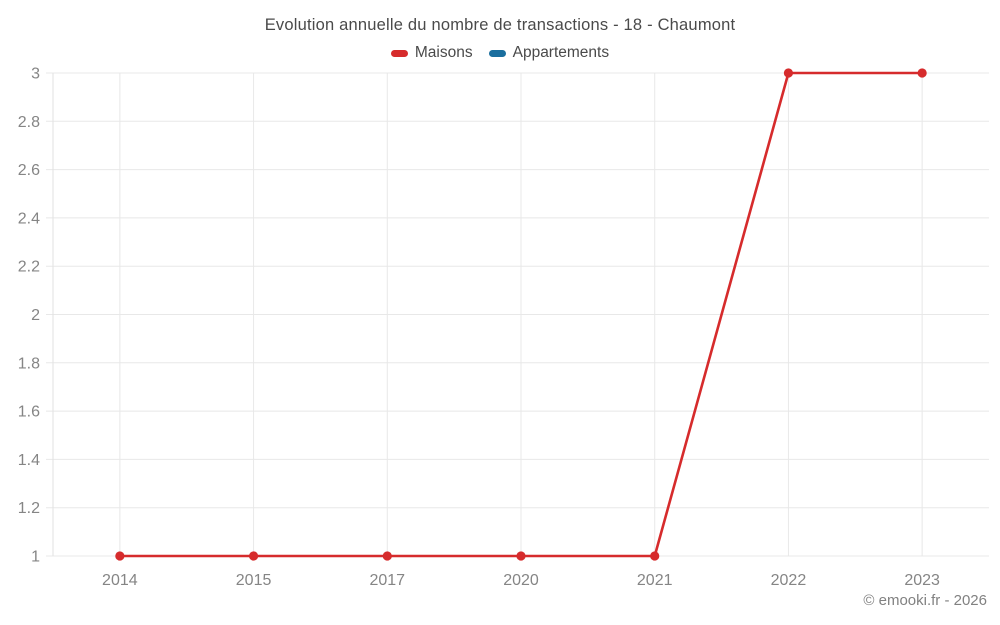  Describe the element at coordinates (29, 460) in the screenshot. I see `y-tick-label: 1.4` at that location.